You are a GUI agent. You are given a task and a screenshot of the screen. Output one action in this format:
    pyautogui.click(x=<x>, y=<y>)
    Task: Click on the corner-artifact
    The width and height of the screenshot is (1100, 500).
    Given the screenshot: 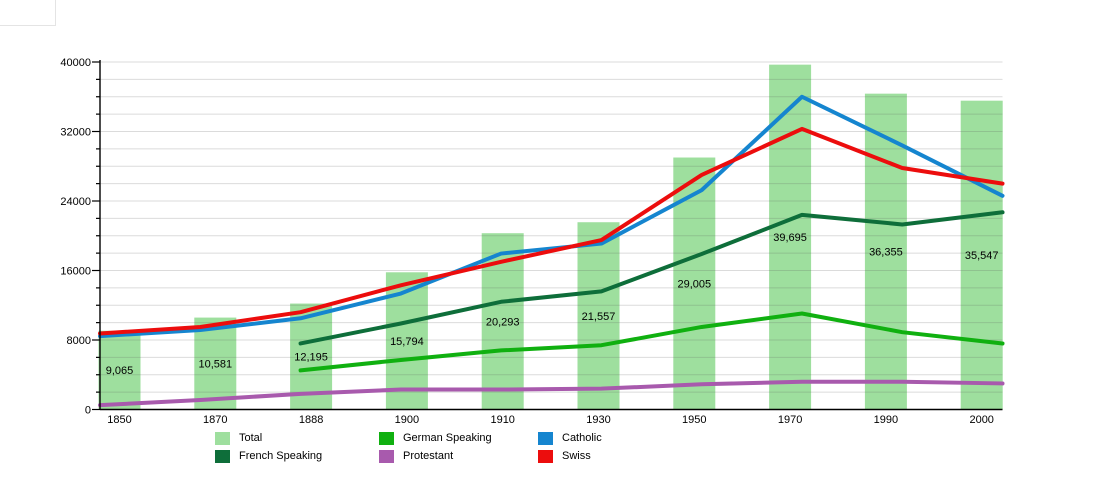 What is the action you would take?
    pyautogui.click(x=28, y=13)
    